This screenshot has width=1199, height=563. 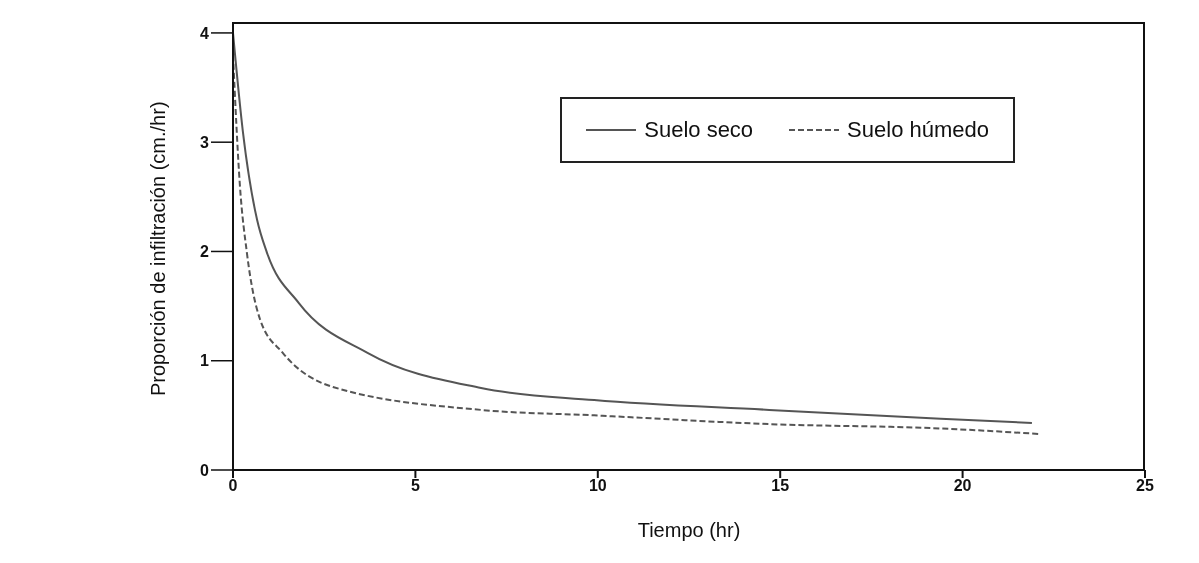 What do you see at coordinates (233, 486) in the screenshot?
I see `x-tick-label: 0` at bounding box center [233, 486].